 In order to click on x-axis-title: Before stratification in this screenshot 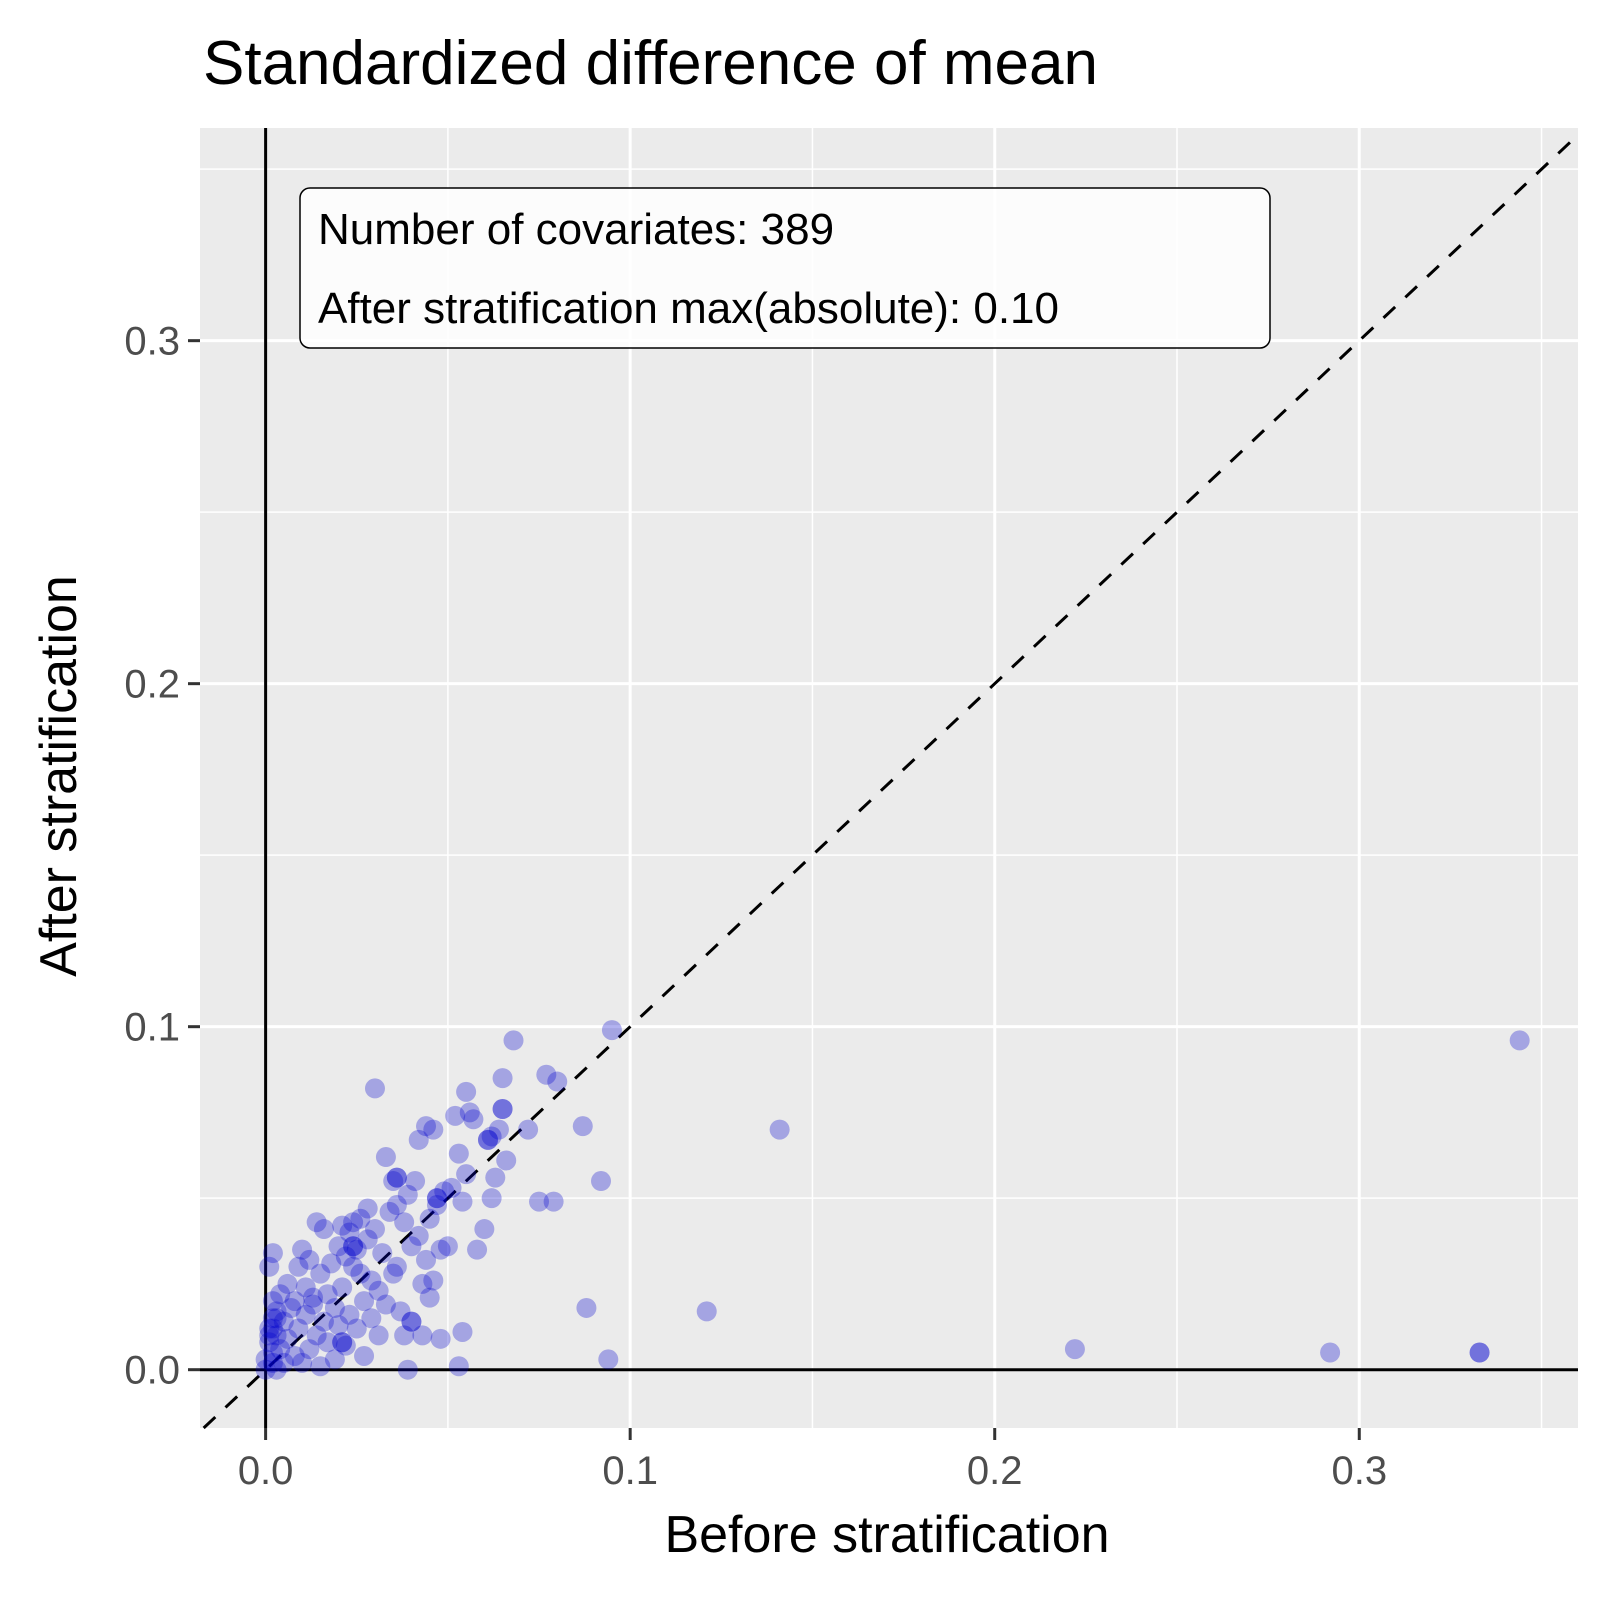, I will do `click(886, 1535)`.